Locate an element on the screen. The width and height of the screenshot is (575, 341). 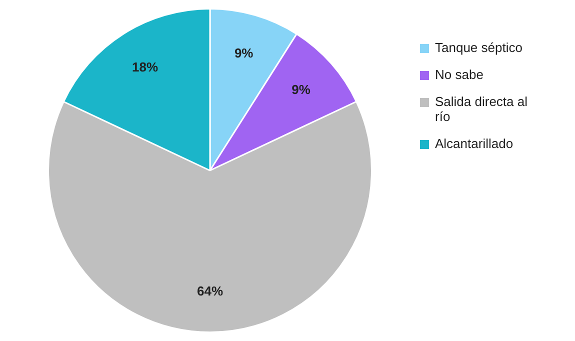
legend-label: Salida directa al río is located at coordinates (481, 109).